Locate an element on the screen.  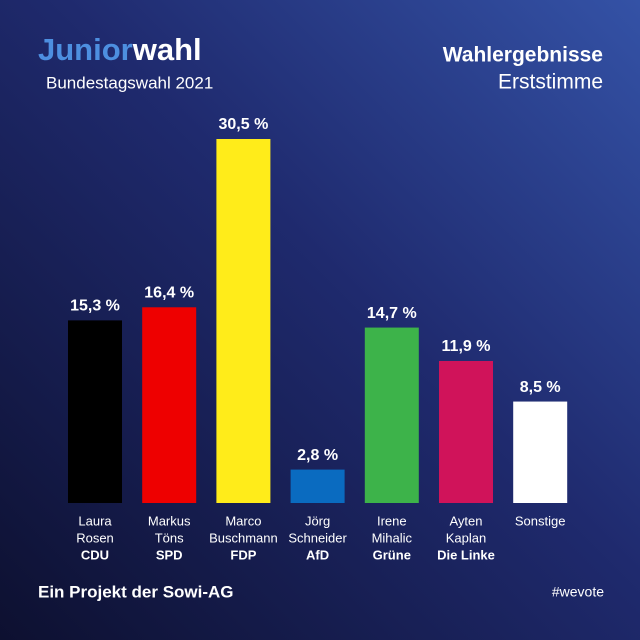
x-tick-label: CDU is located at coordinates (95, 554).